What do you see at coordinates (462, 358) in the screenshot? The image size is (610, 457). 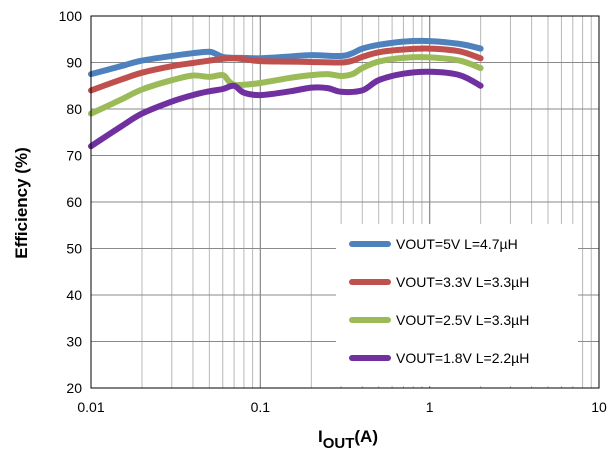 I see `legend-label-4: VOUT=1.8V L=2.2µH` at bounding box center [462, 358].